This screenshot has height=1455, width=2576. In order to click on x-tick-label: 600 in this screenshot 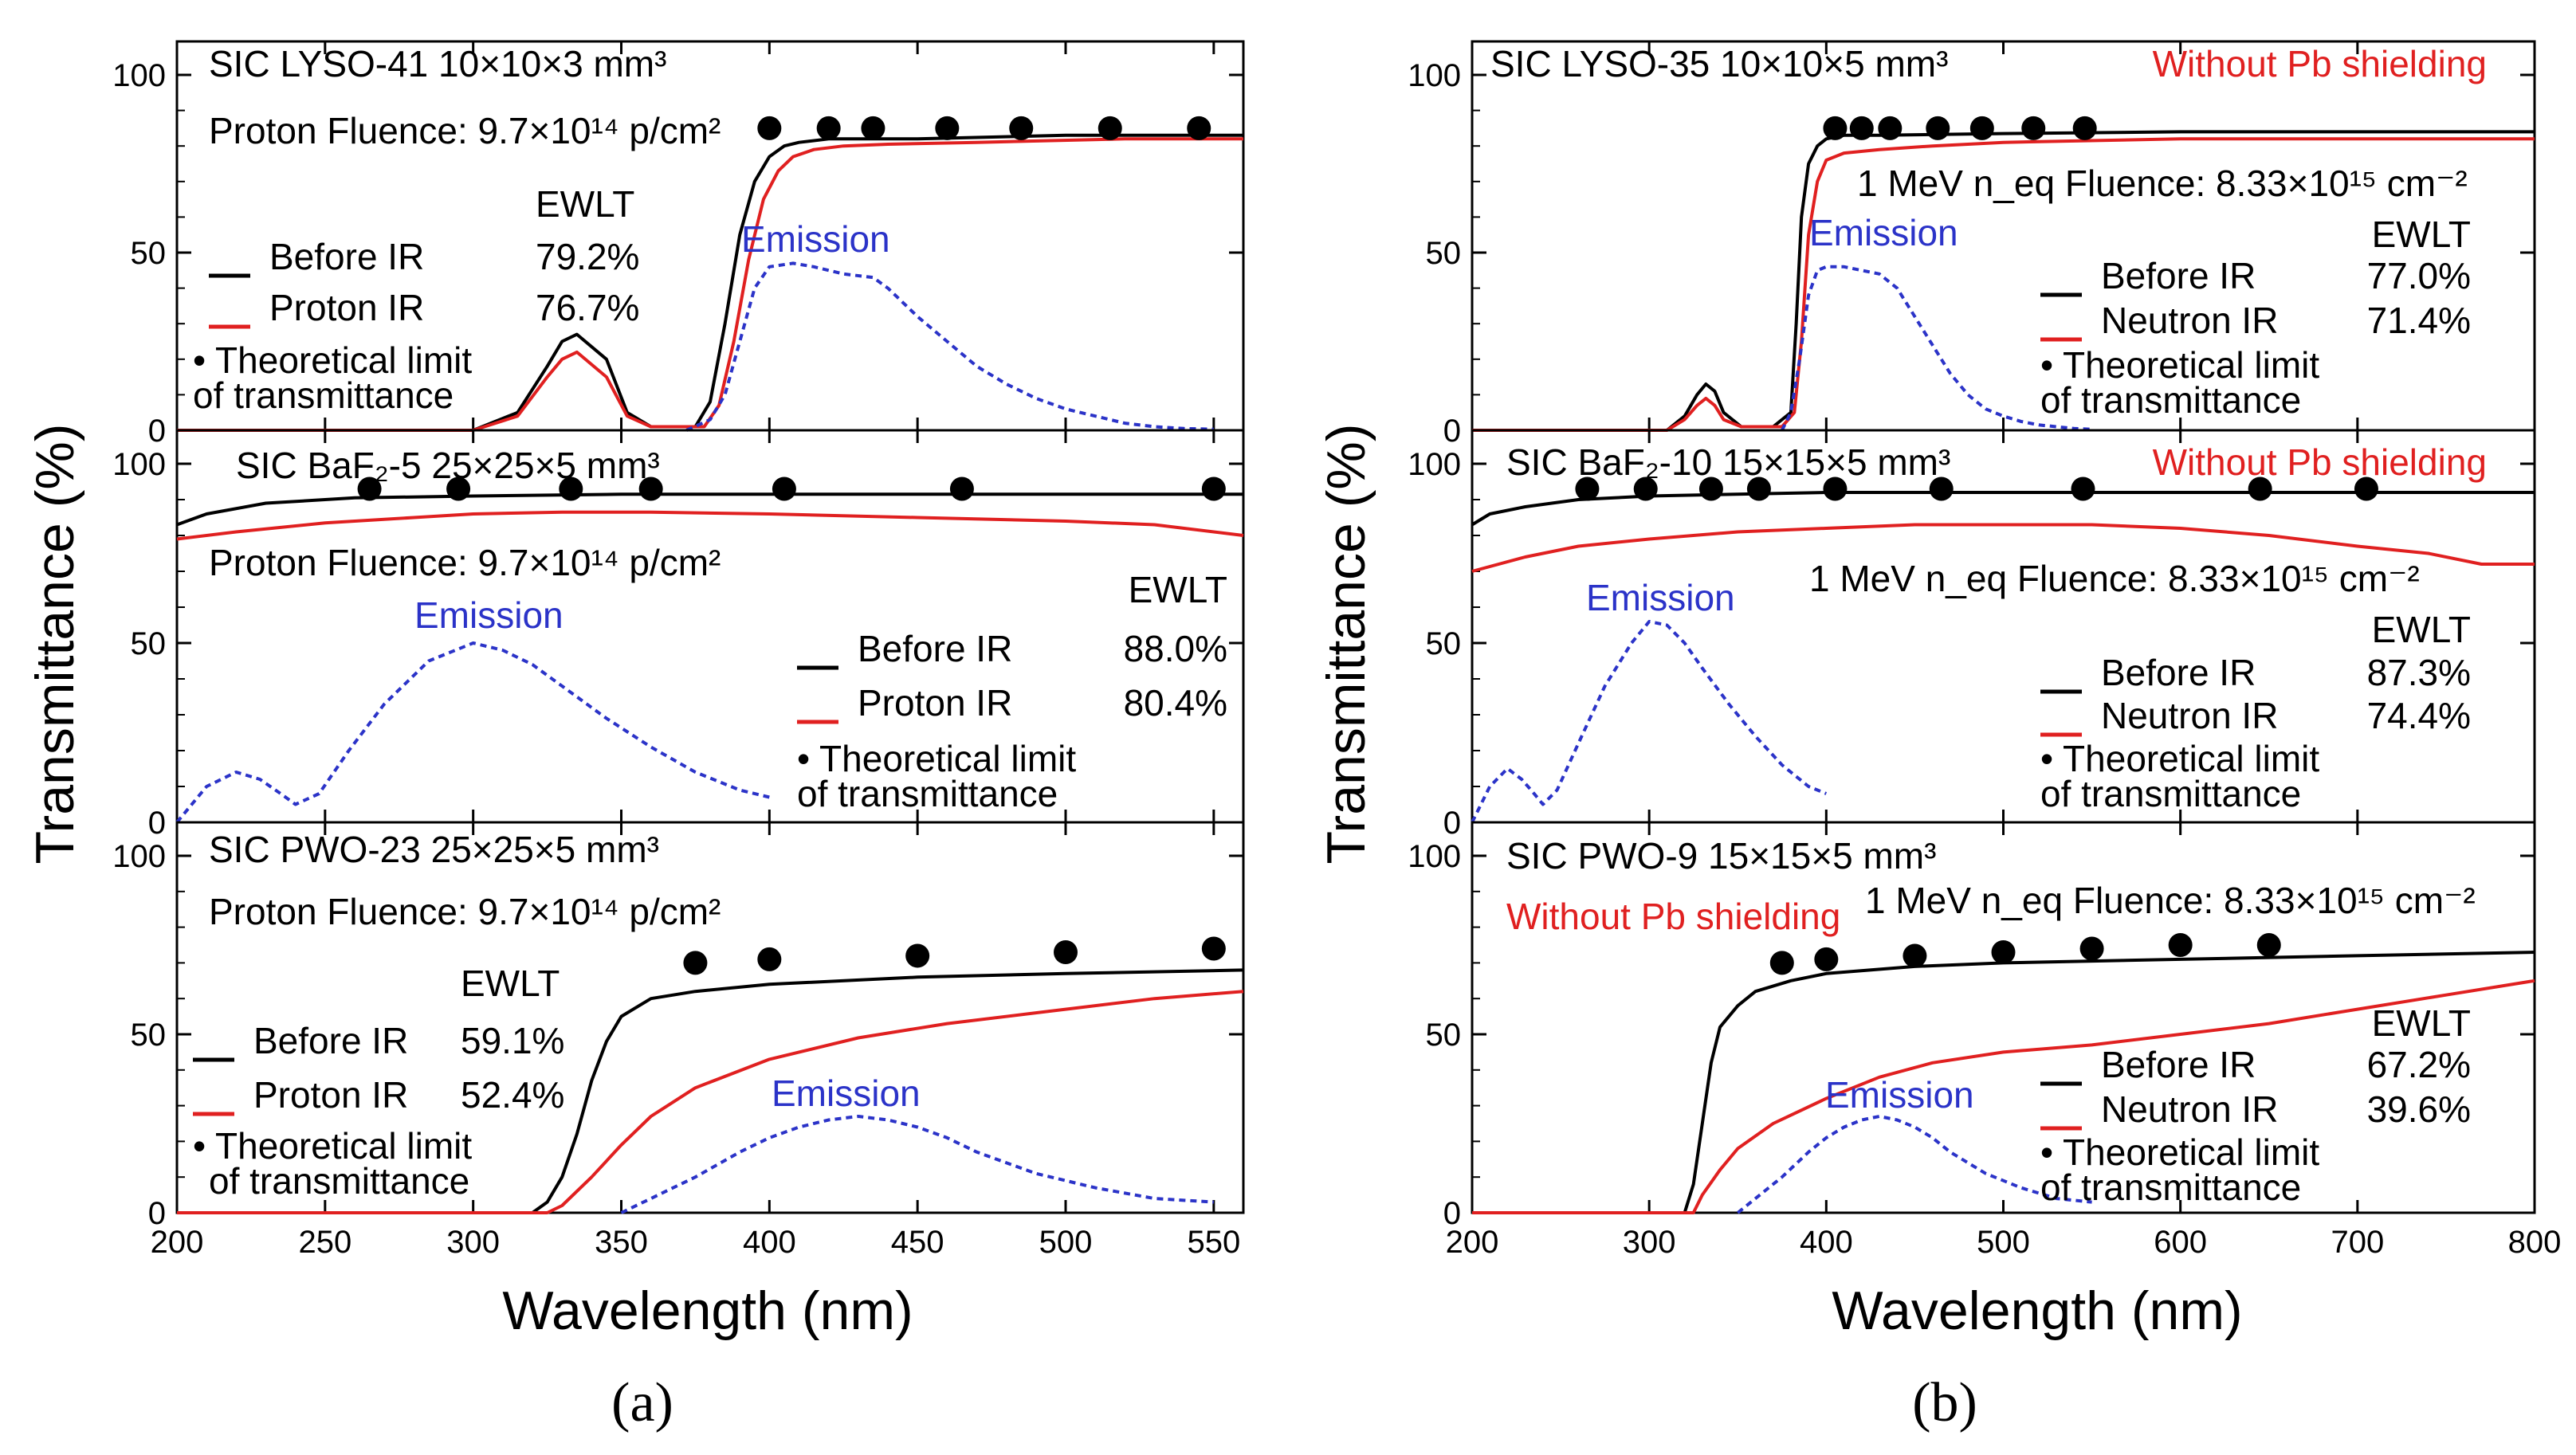, I will do `click(2180, 1242)`.